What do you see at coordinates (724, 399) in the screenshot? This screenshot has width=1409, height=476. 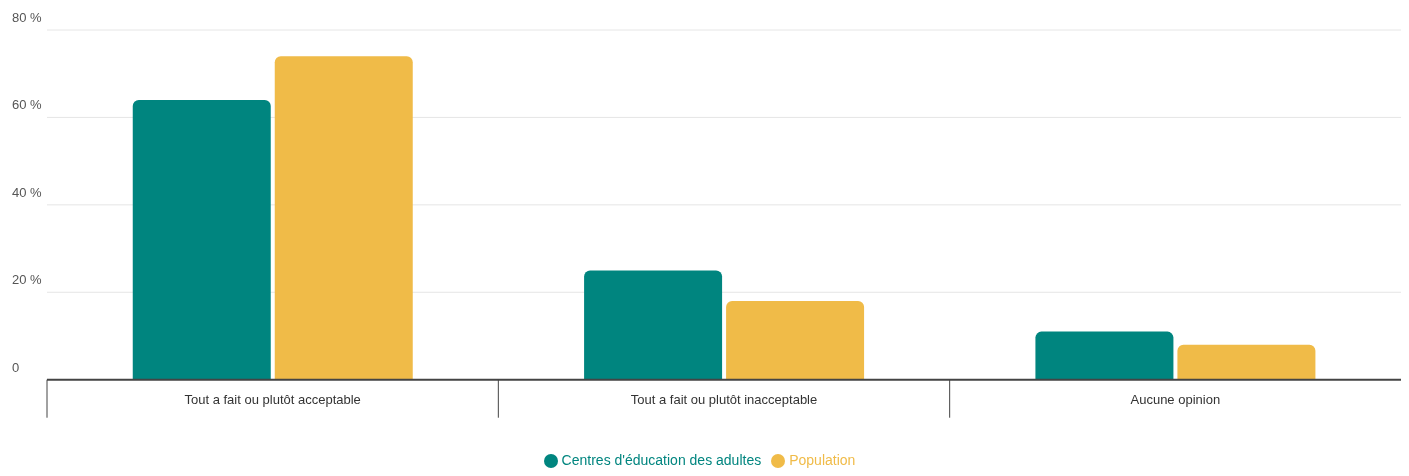 I see `x-tick-label: Tout a fait ou plutôt inacceptable` at bounding box center [724, 399].